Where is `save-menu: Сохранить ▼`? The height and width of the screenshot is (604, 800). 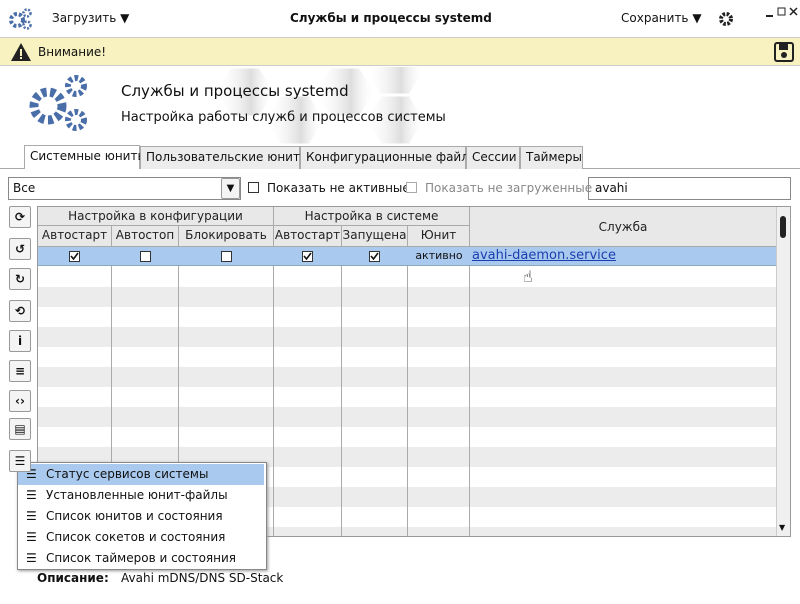
save-menu: Сохранить ▼ is located at coordinates (661, 18).